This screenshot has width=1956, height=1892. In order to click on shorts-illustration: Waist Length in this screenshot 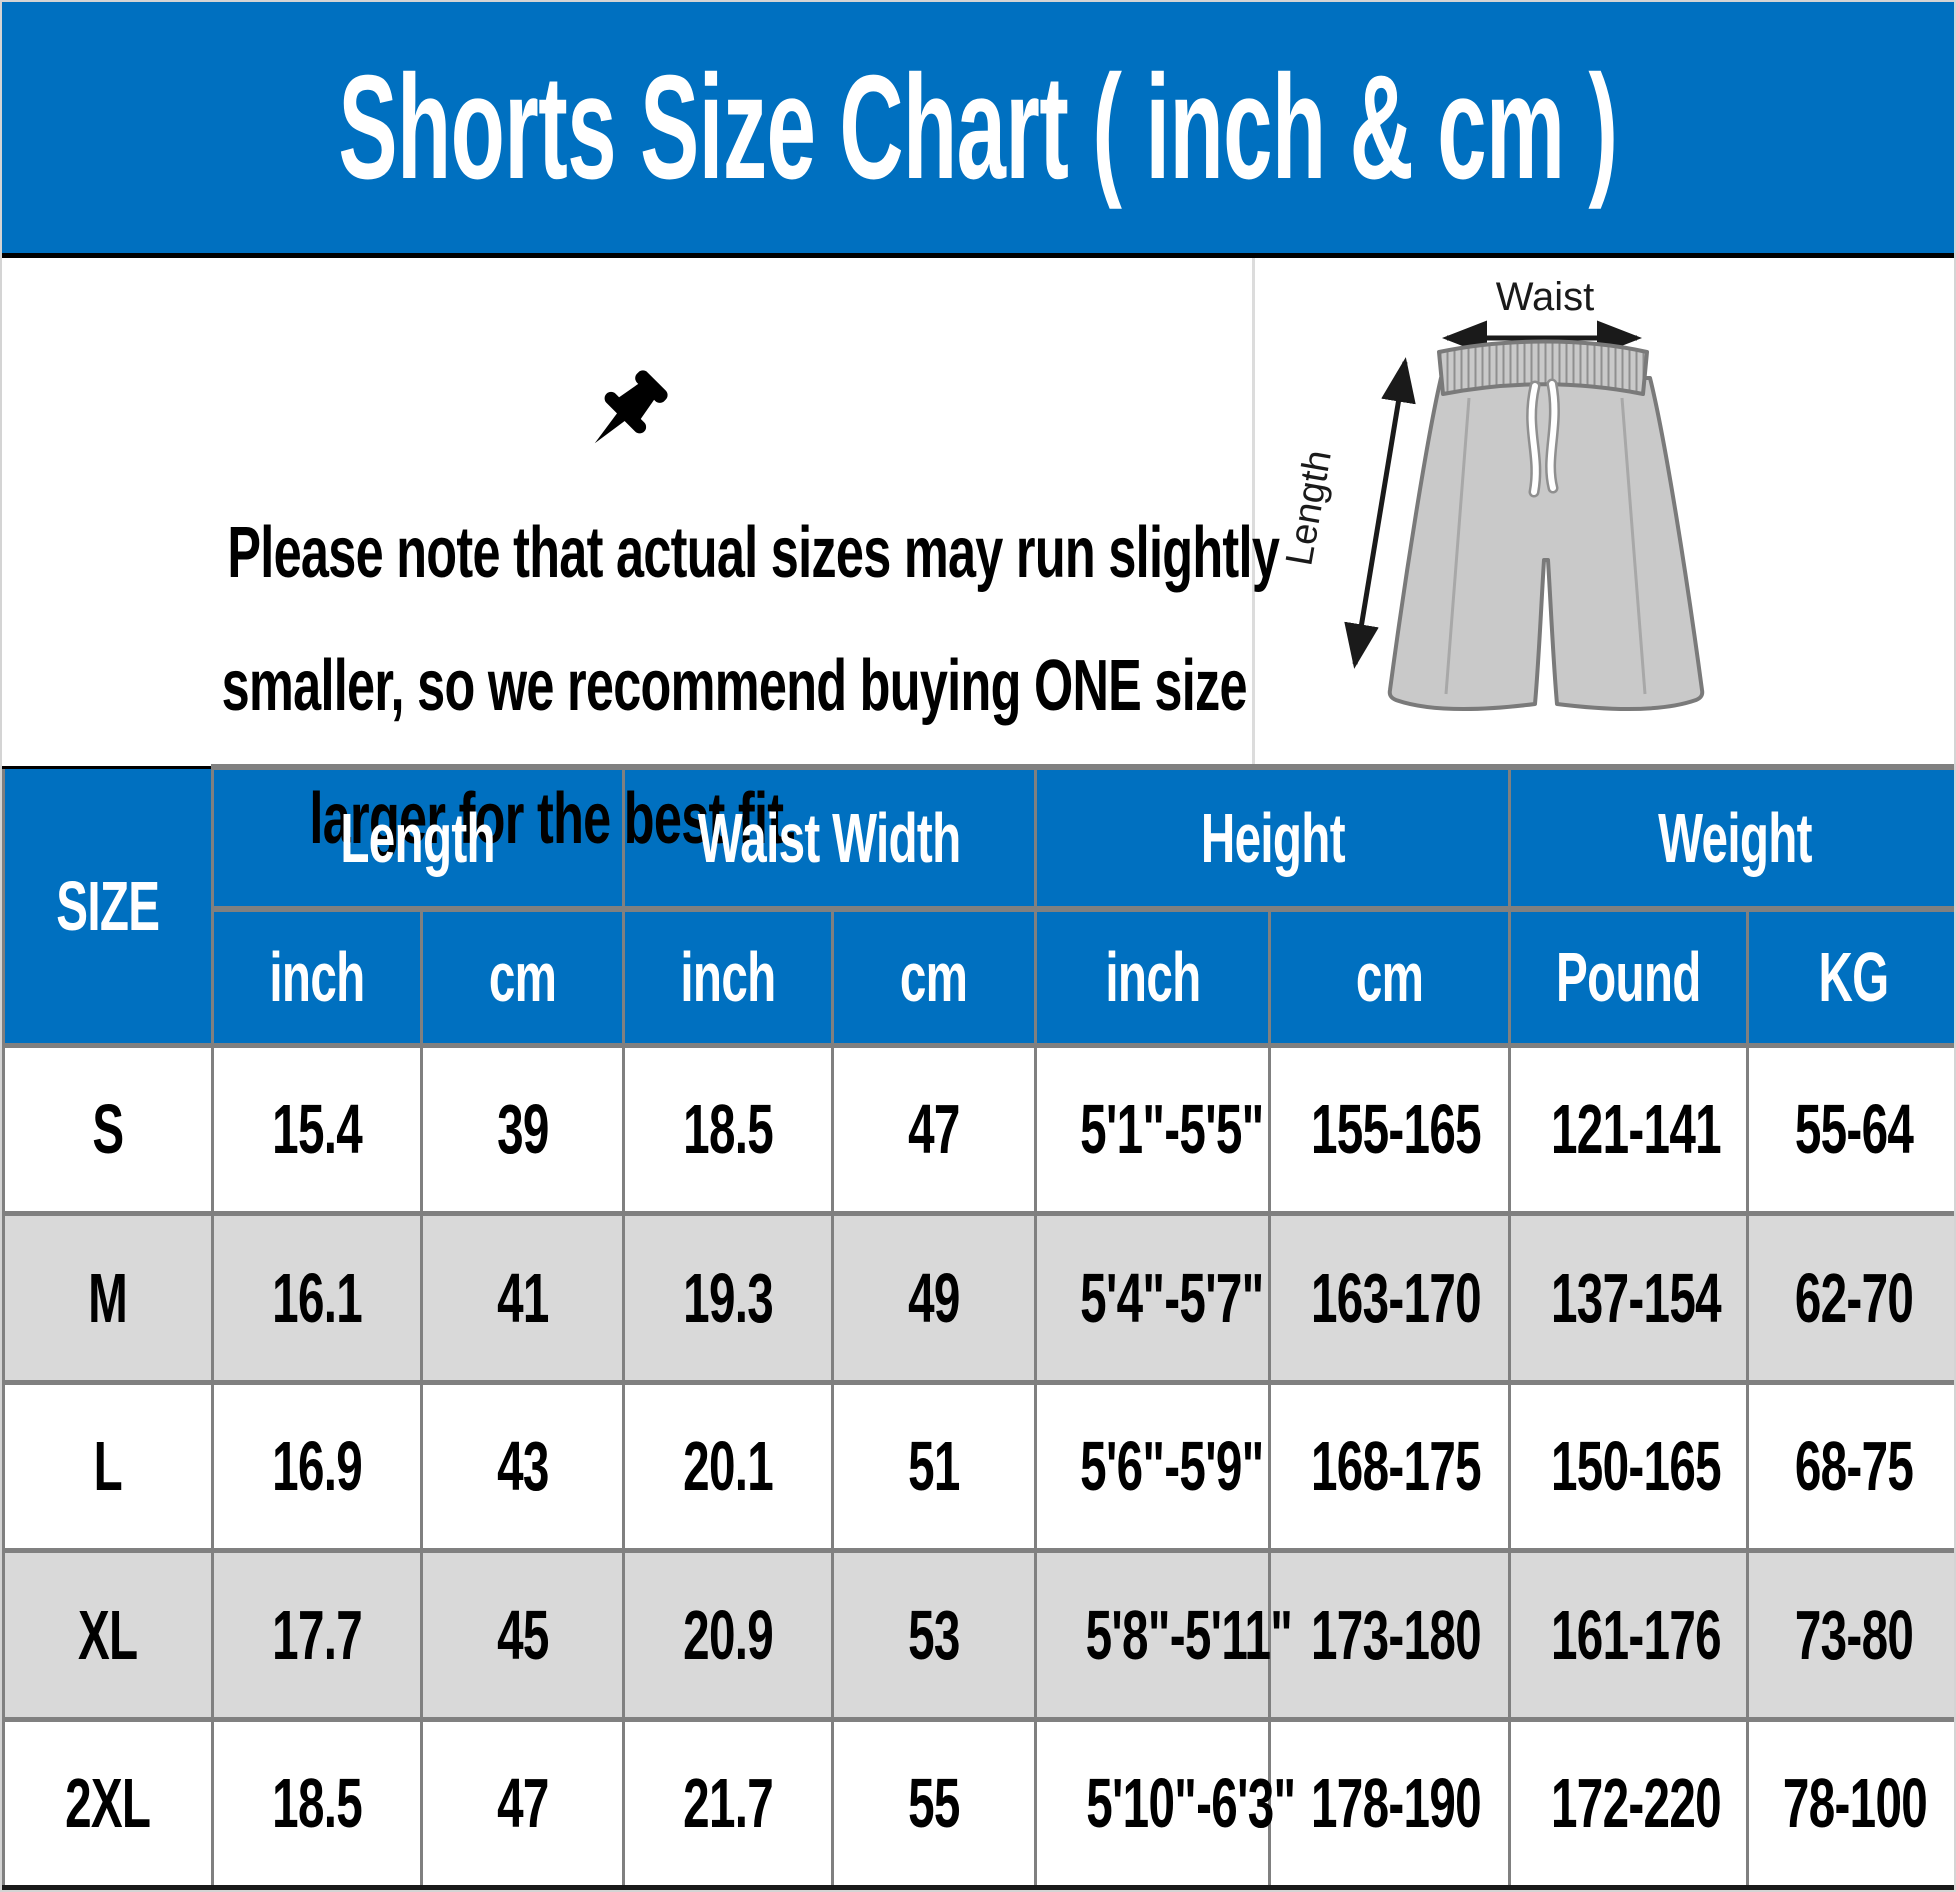, I will do `click(1491, 493)`.